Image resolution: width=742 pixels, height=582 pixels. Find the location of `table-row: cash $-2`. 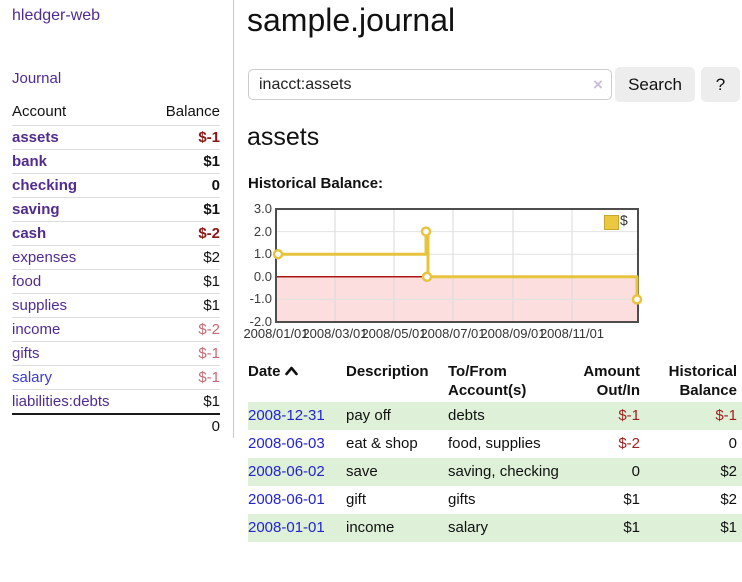

table-row: cash $-2 is located at coordinates (116, 233).